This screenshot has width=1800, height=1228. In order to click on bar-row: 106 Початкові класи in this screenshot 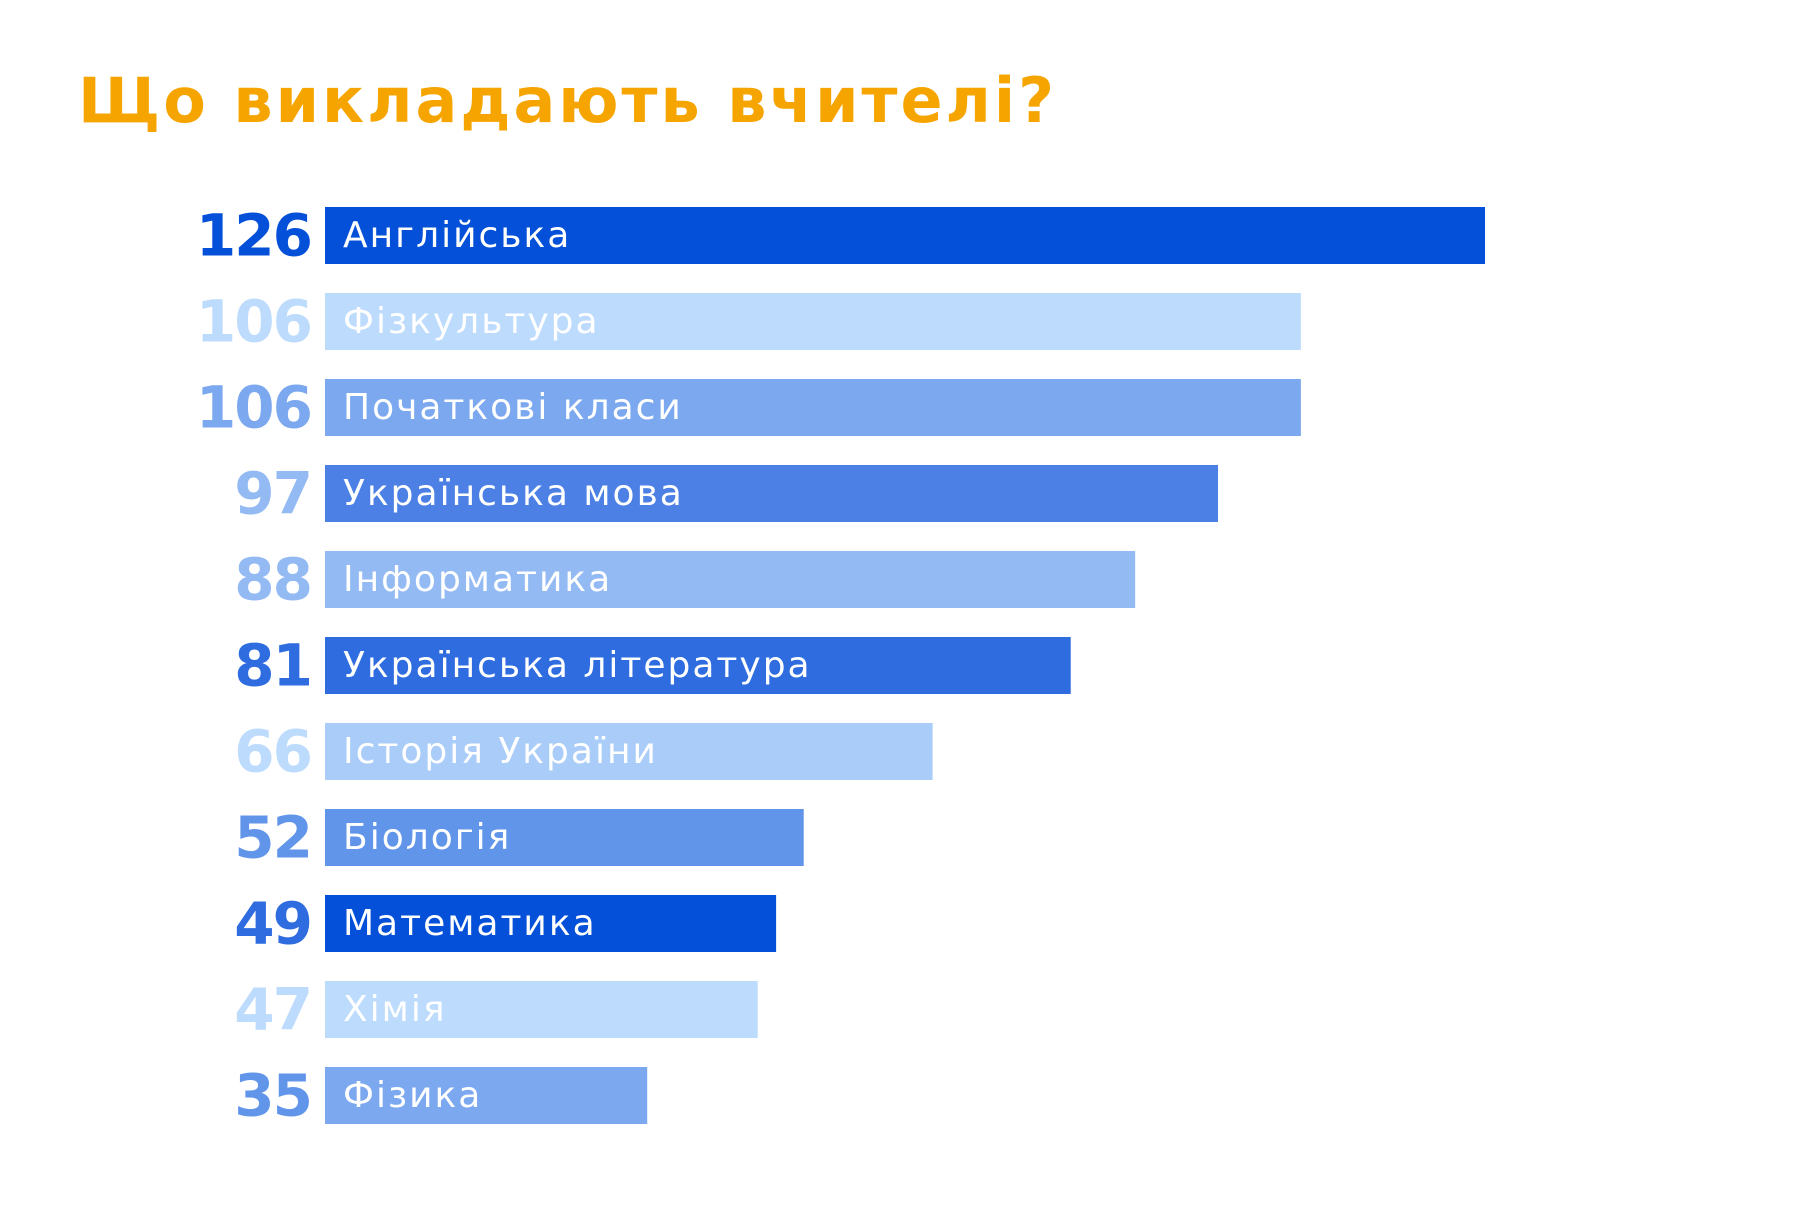, I will do `click(748, 408)`.